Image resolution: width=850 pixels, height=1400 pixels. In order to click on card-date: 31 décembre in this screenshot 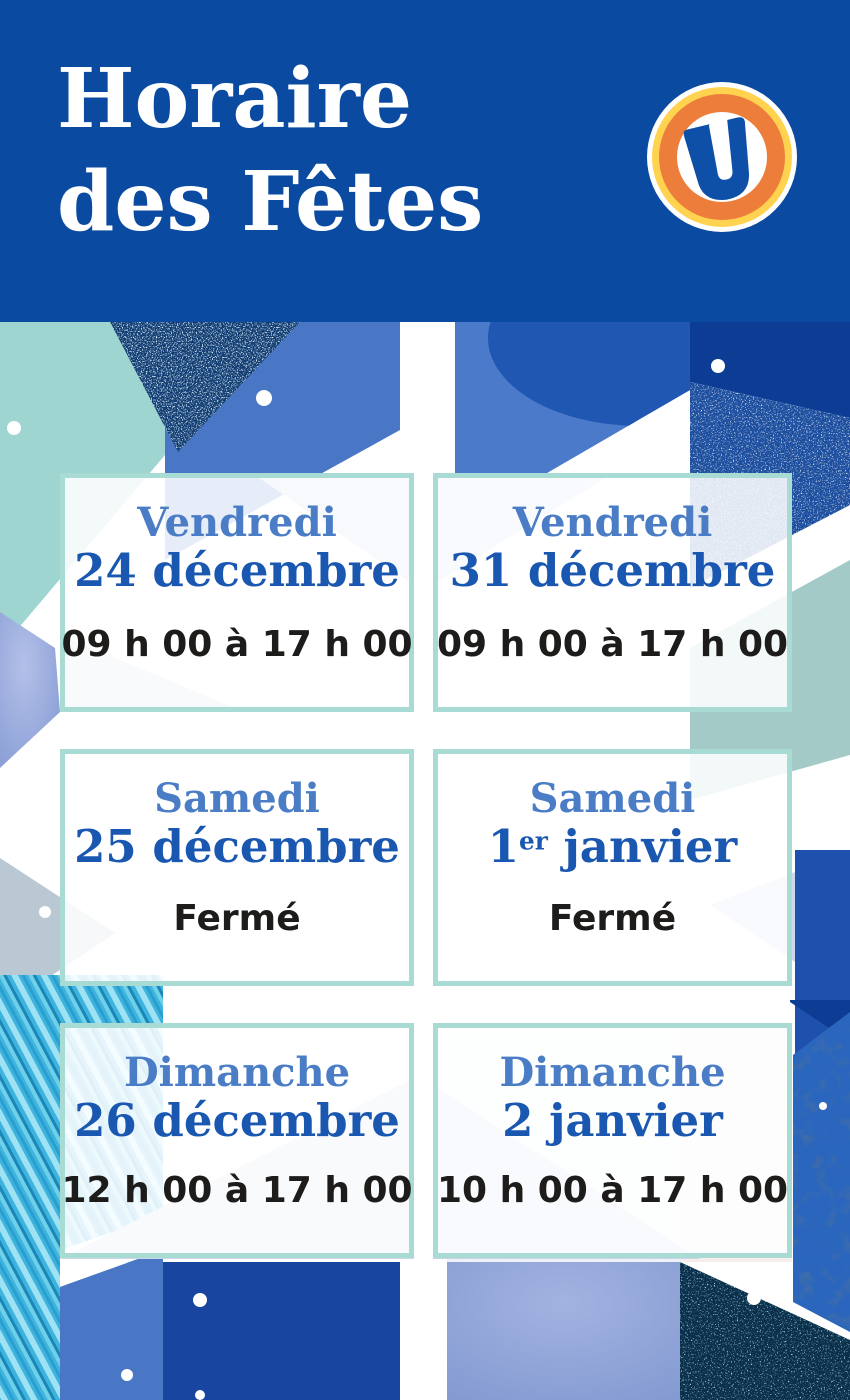, I will do `click(612, 570)`.